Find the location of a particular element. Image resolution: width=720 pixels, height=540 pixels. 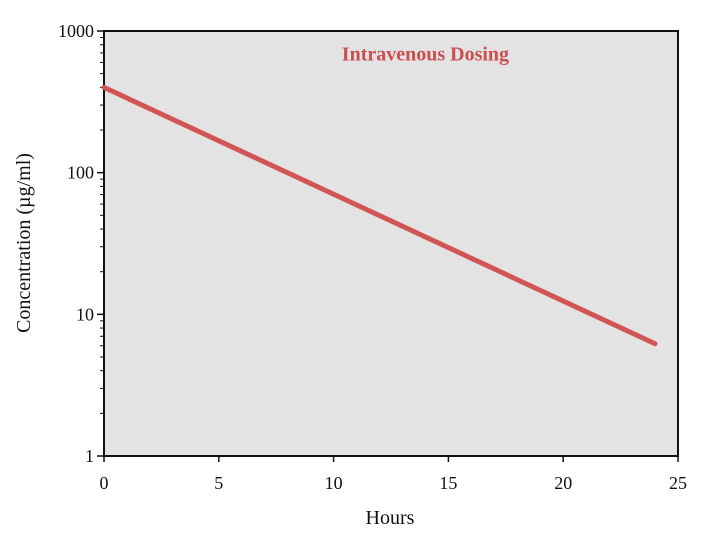

y-tick-label: 100 is located at coordinates (80, 173).